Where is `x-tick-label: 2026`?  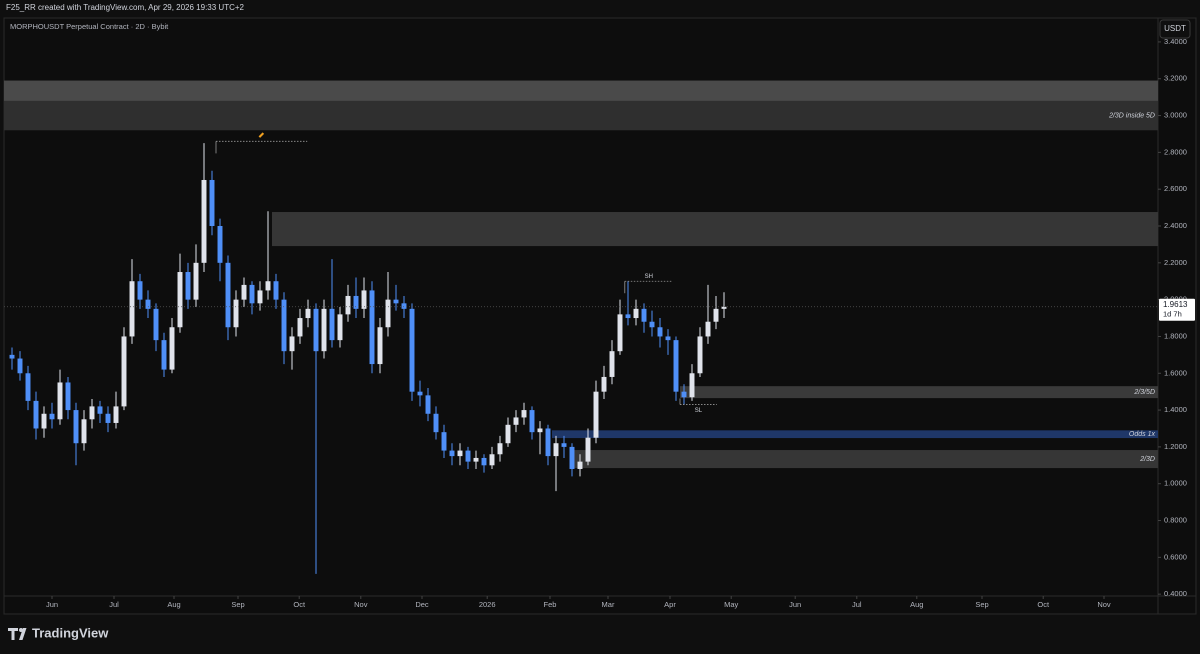
x-tick-label: 2026 is located at coordinates (487, 604).